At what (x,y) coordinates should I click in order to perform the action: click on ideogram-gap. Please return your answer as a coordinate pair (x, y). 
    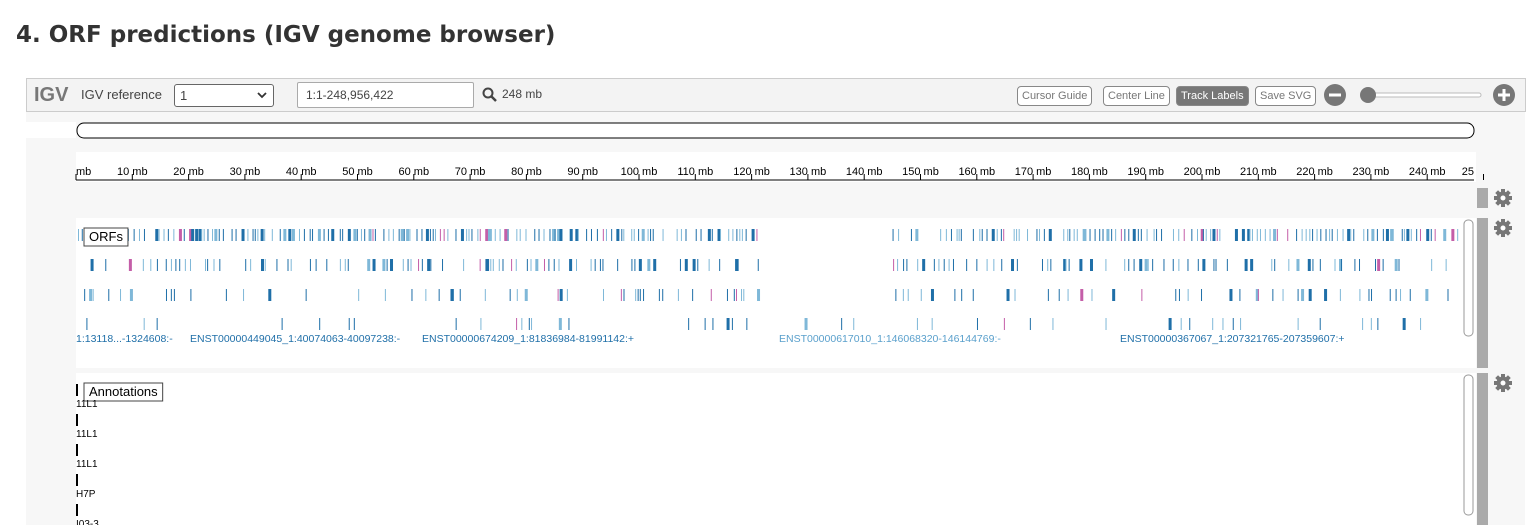
    Looking at the image, I should click on (51, 130).